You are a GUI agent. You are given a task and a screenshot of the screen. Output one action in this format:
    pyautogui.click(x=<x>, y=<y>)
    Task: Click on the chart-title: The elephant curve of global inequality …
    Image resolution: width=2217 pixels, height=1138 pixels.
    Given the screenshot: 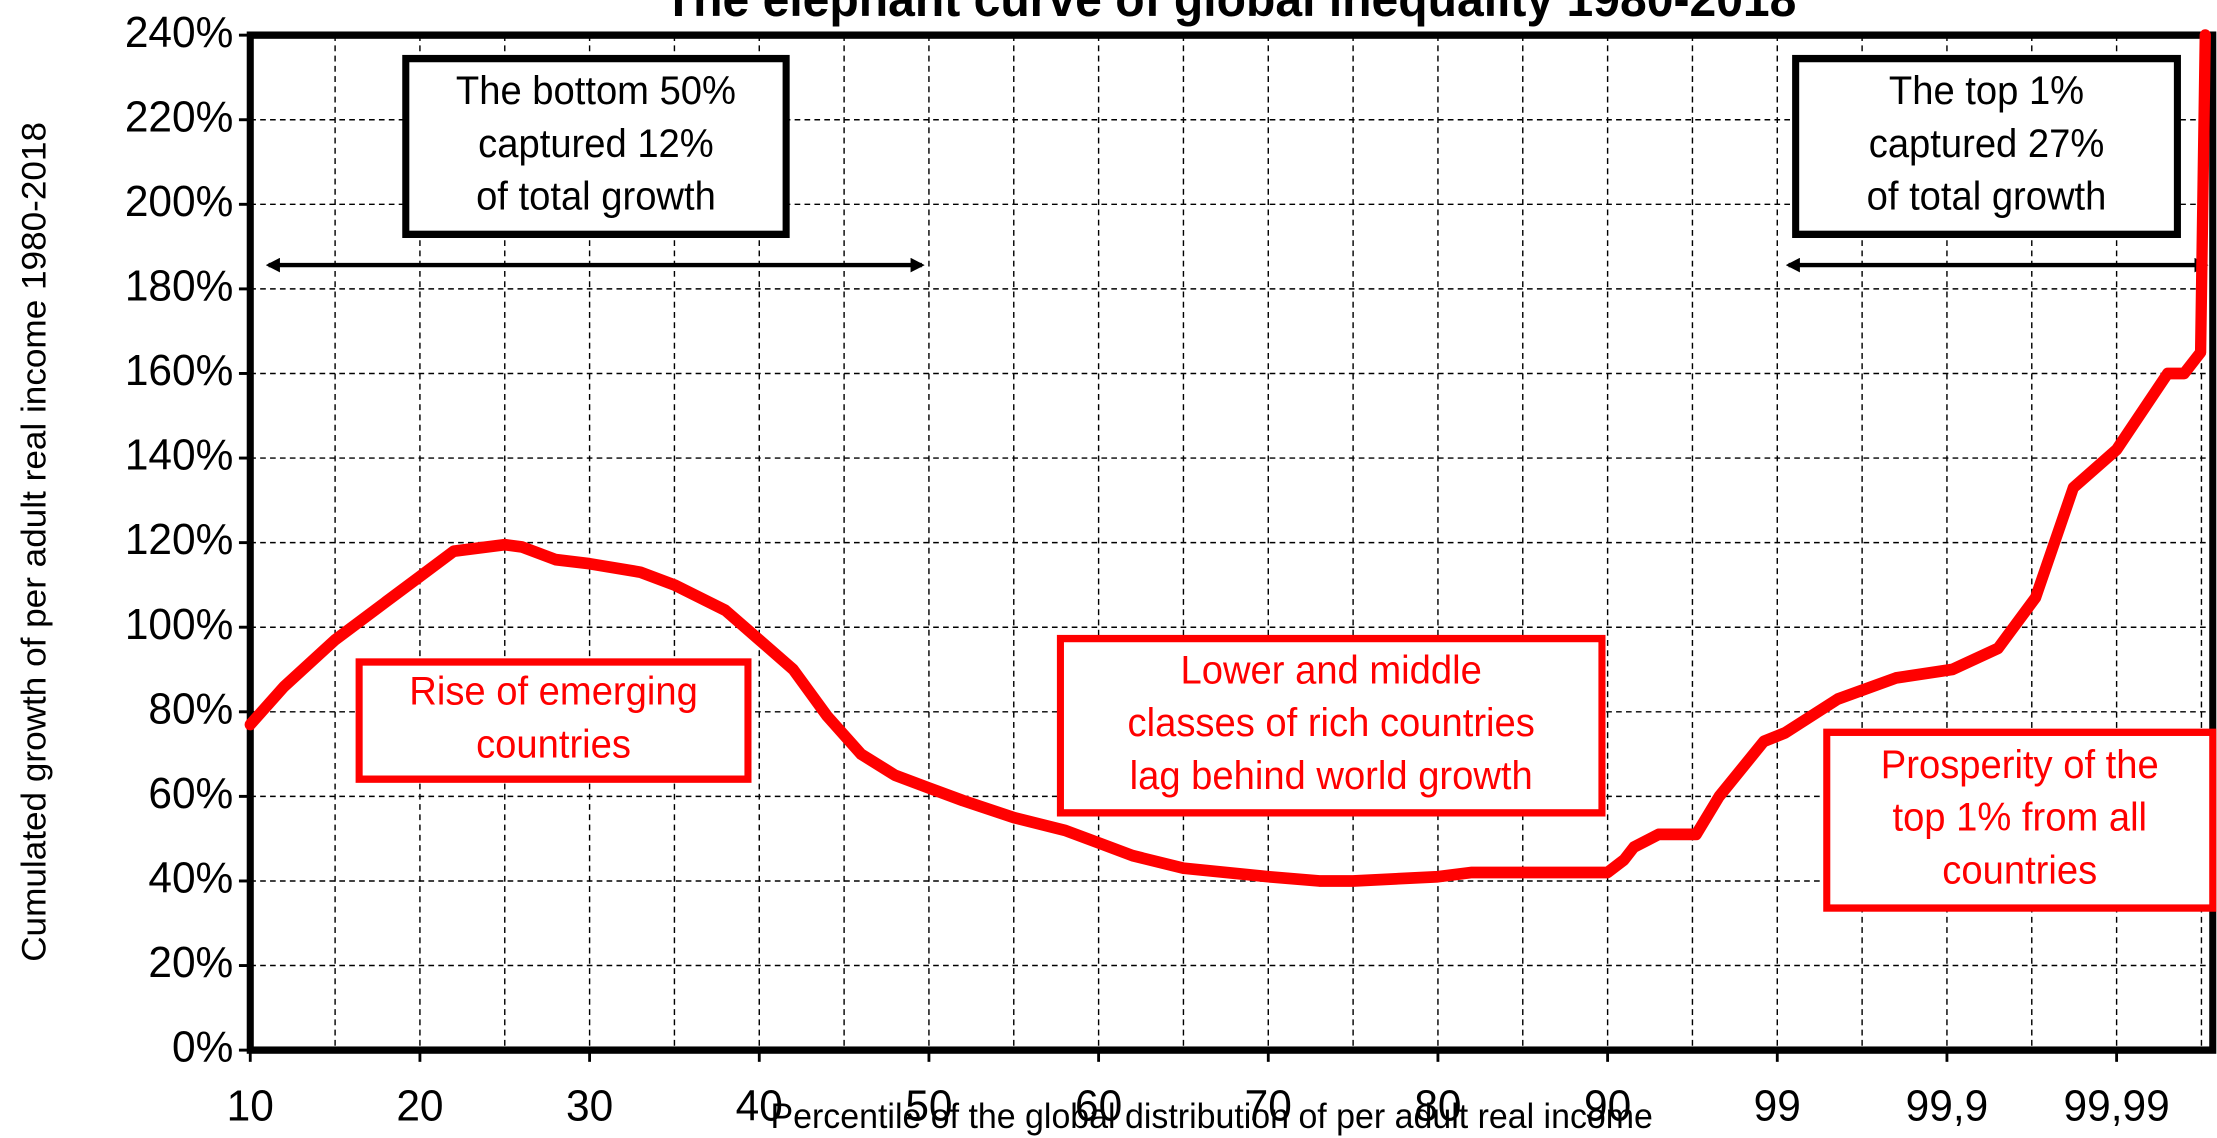 What is the action you would take?
    pyautogui.click(x=1230, y=13)
    